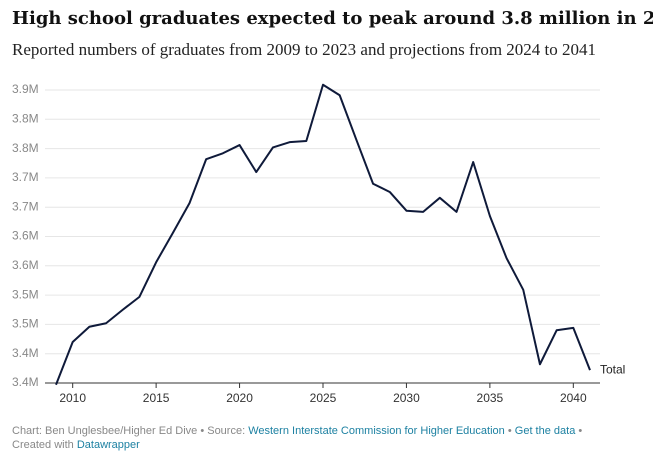 Image resolution: width=653 pixels, height=465 pixels. What do you see at coordinates (25, 89) in the screenshot?
I see `y-tick-label: 3.9M` at bounding box center [25, 89].